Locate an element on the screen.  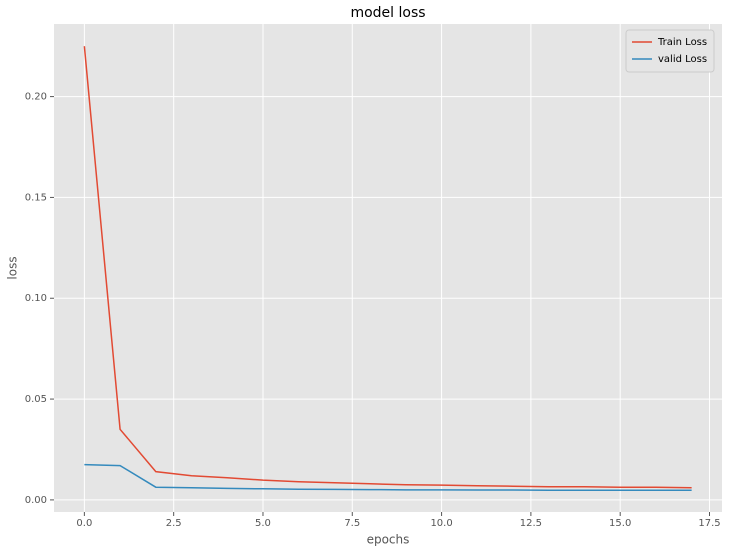
y-tick-label: 0.20 is located at coordinates (36, 97).